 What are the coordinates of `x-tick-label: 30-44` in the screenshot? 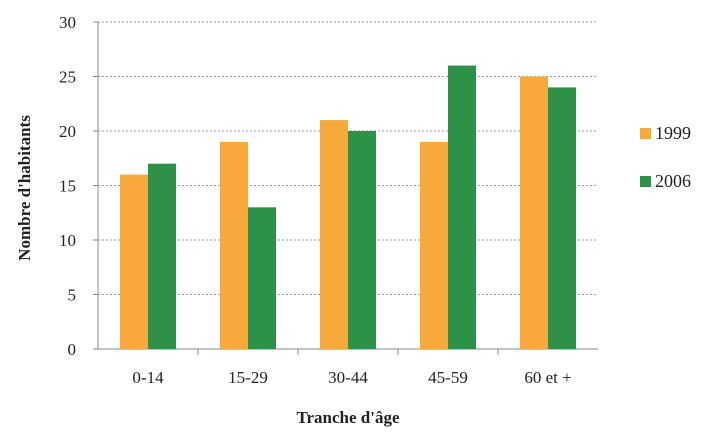 It's located at (348, 377).